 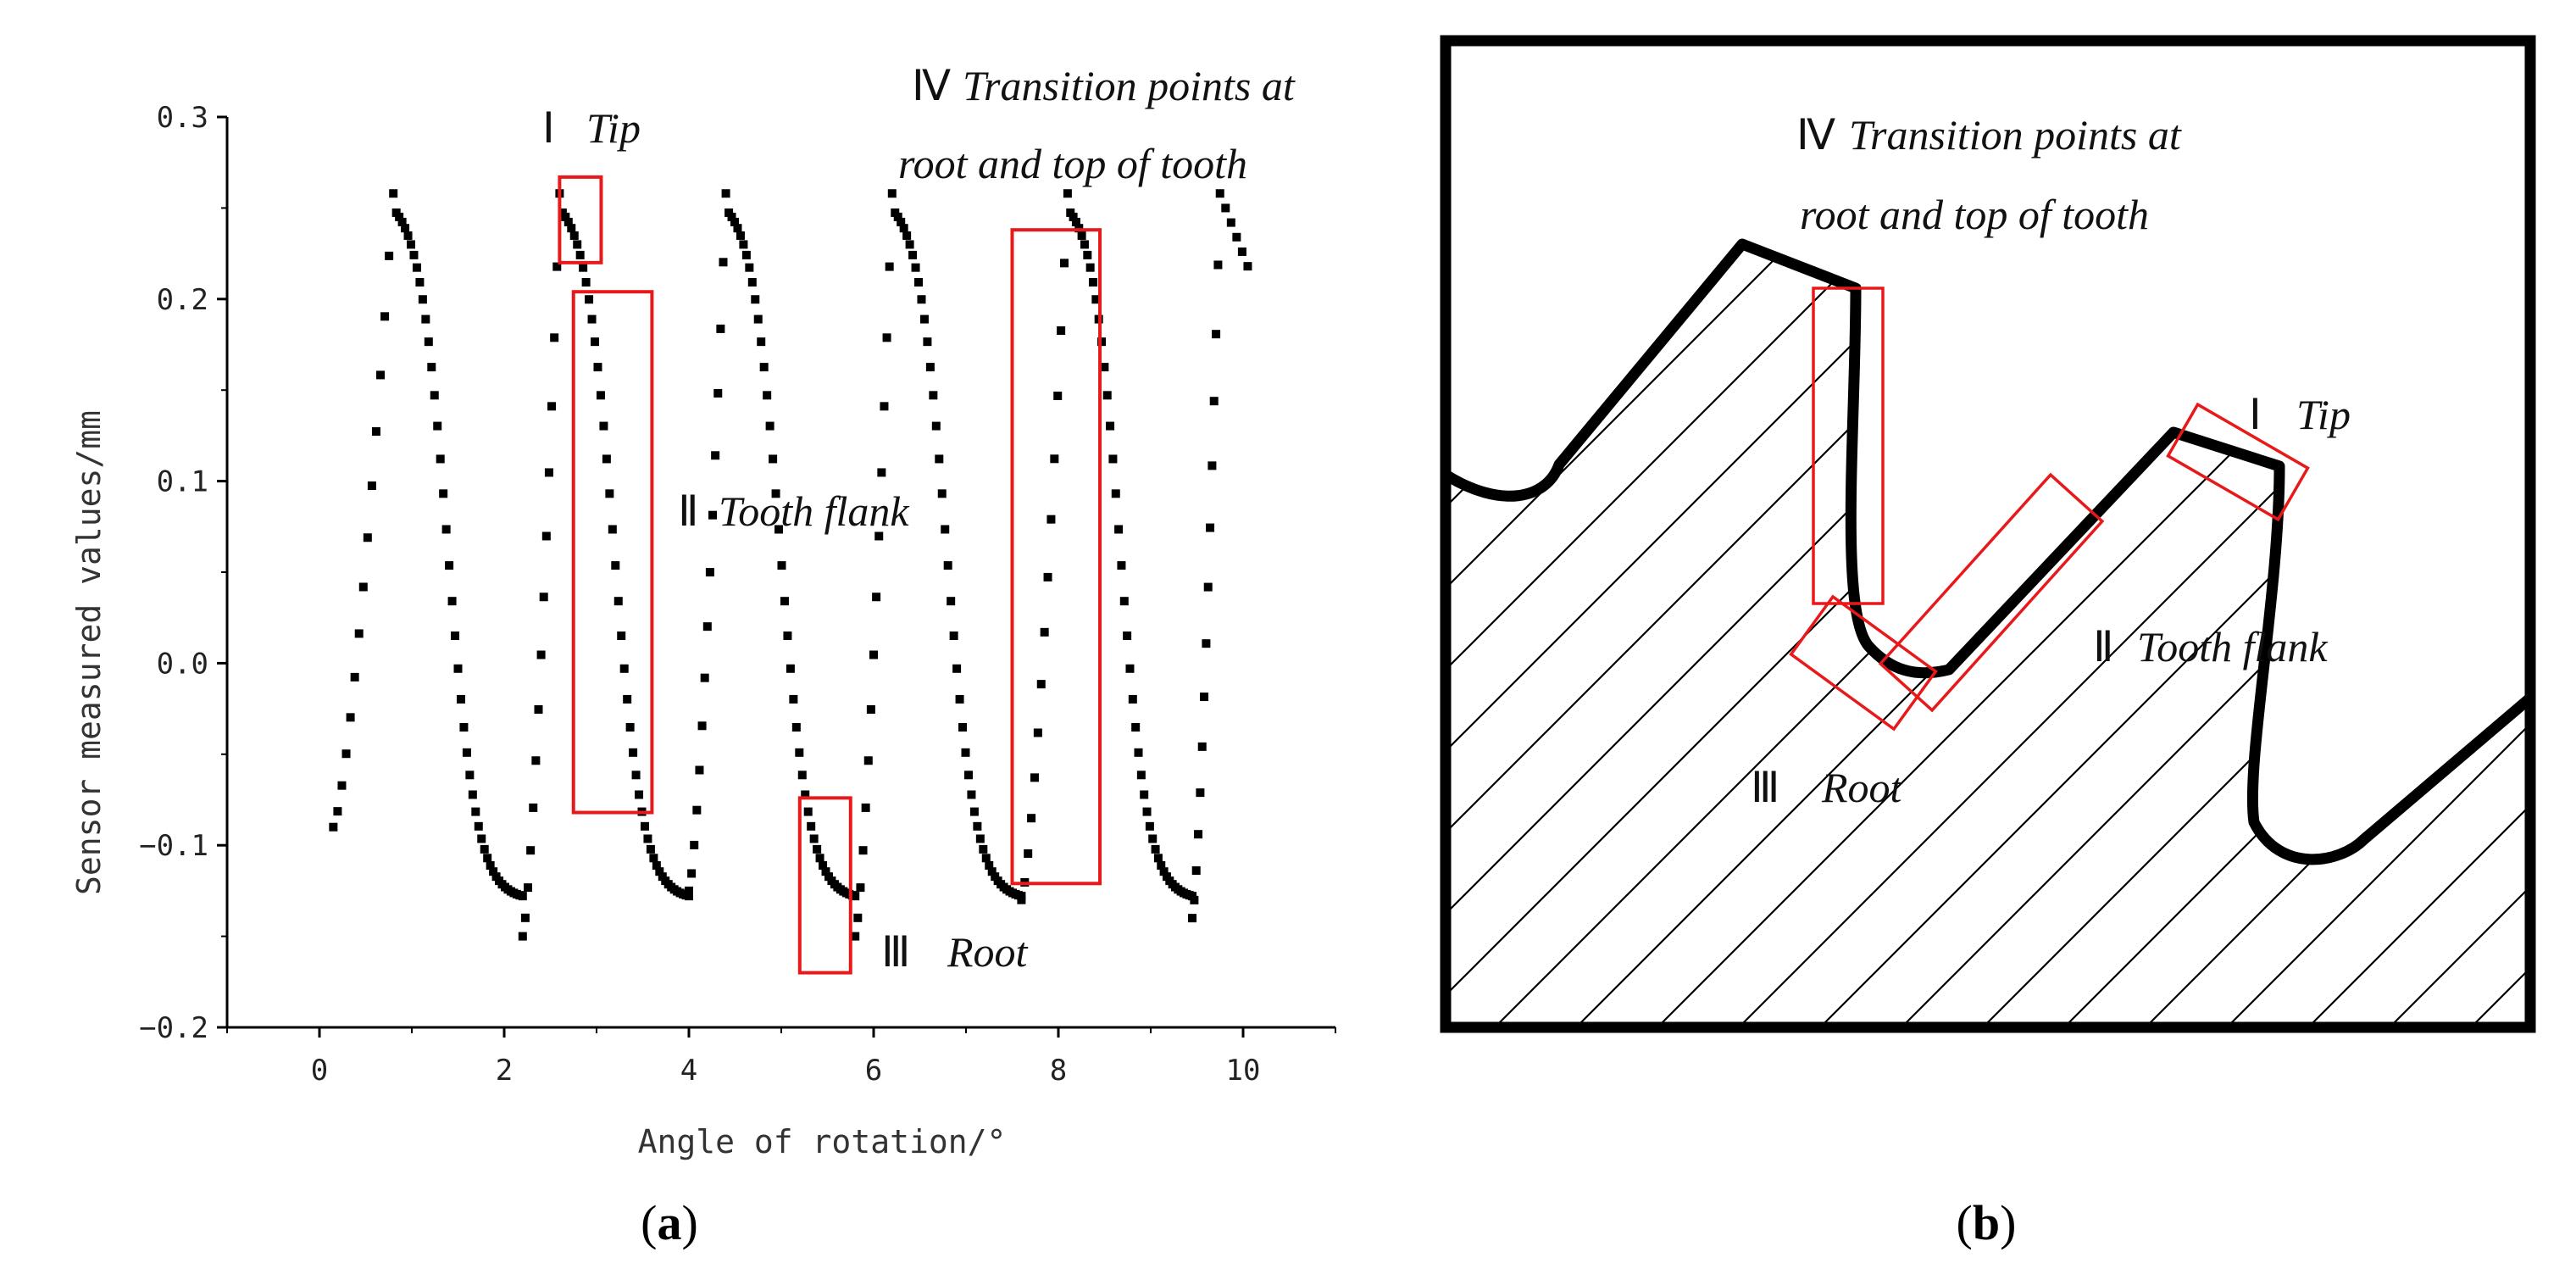 What do you see at coordinates (2015, 135) in the screenshot?
I see `annotation-text-line1: Transition points at` at bounding box center [2015, 135].